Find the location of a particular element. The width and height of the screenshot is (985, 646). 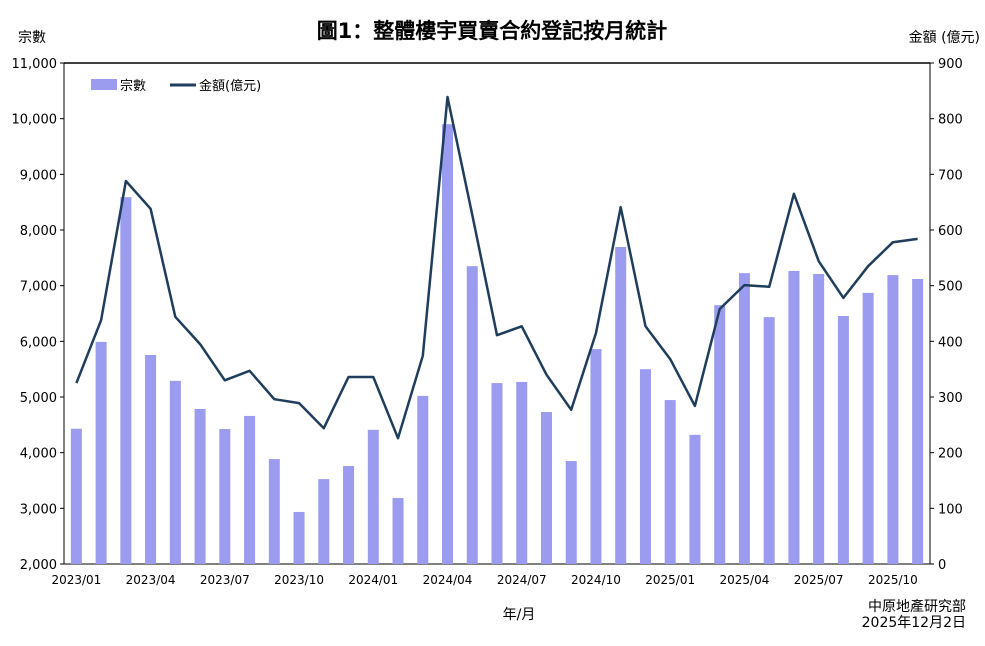

x-tick-label: 2025/07 is located at coordinates (819, 580).